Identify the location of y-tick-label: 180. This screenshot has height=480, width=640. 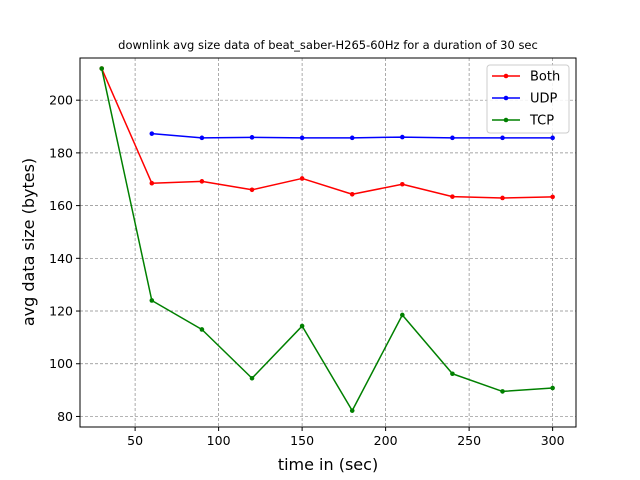
(61, 152).